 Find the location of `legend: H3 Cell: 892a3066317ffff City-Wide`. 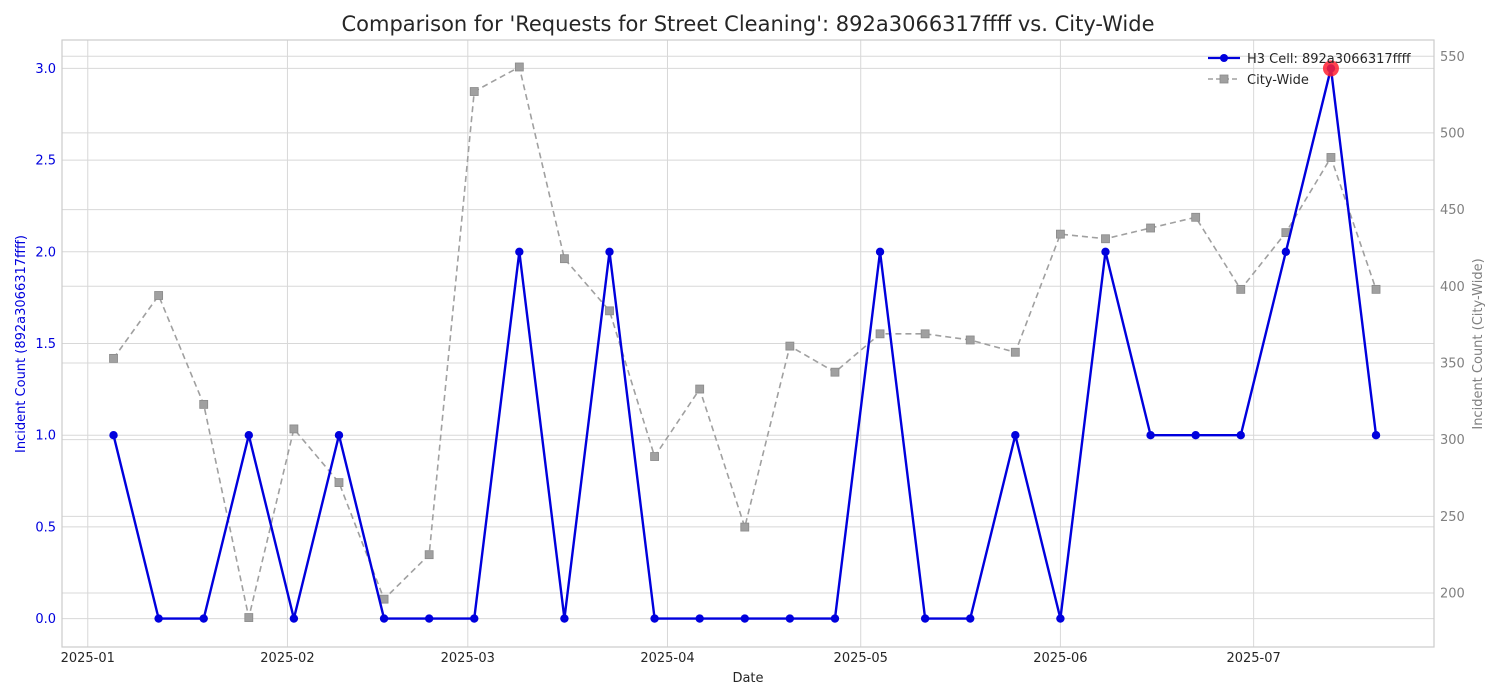

legend: H3 Cell: 892a3066317ffff City-Wide is located at coordinates (1310, 70).